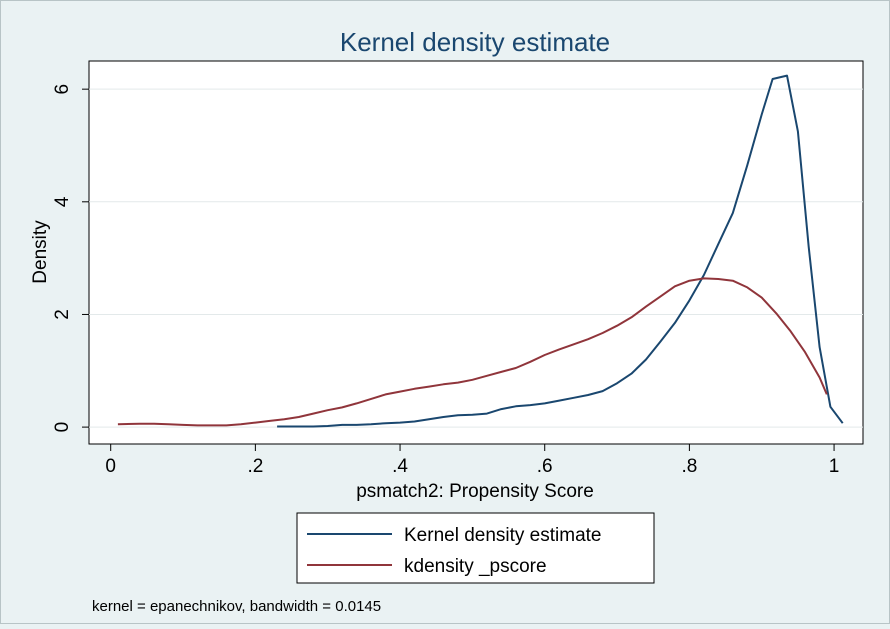  I want to click on legend-label-kernel-density-estimate: Kernel density estimate, so click(503, 535).